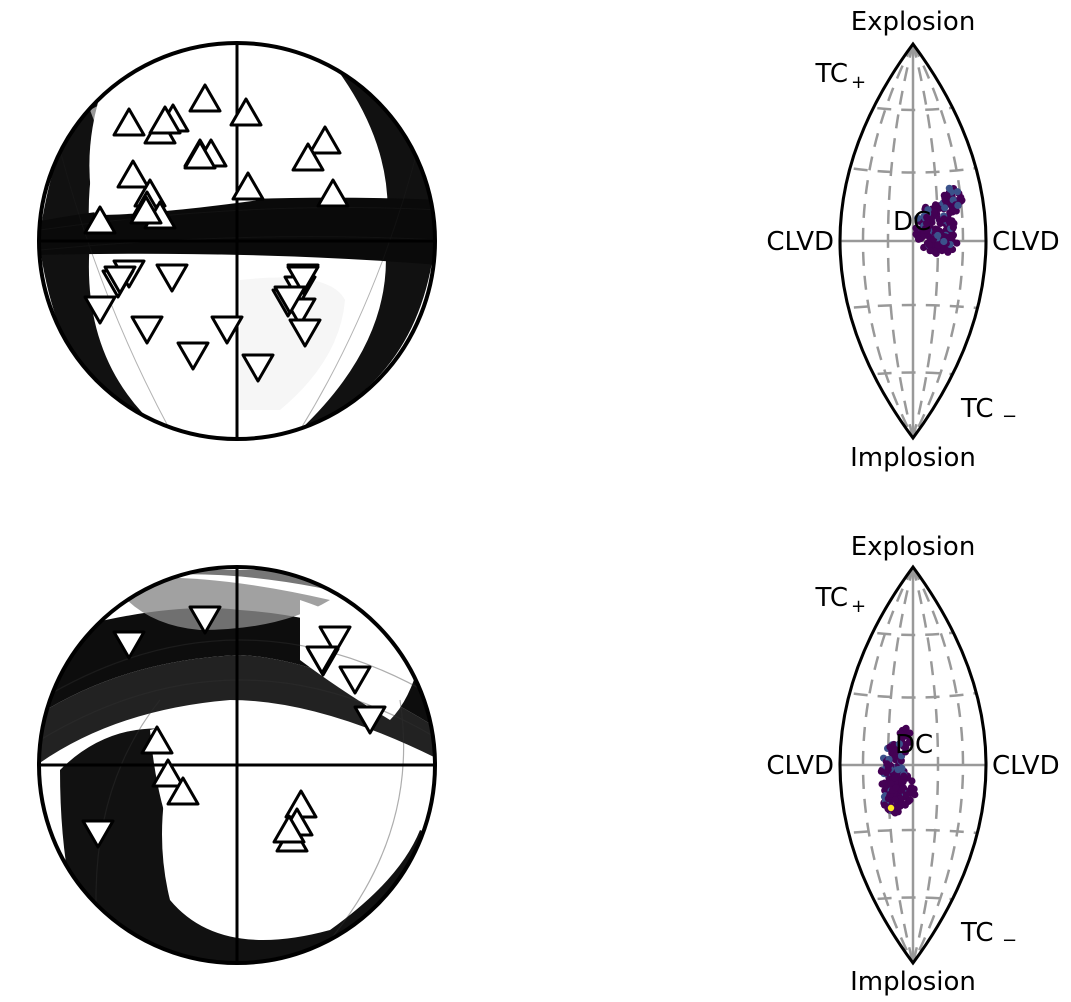 The height and width of the screenshot is (1002, 1071). I want to click on cluster-highlight-point, so click(891, 808).